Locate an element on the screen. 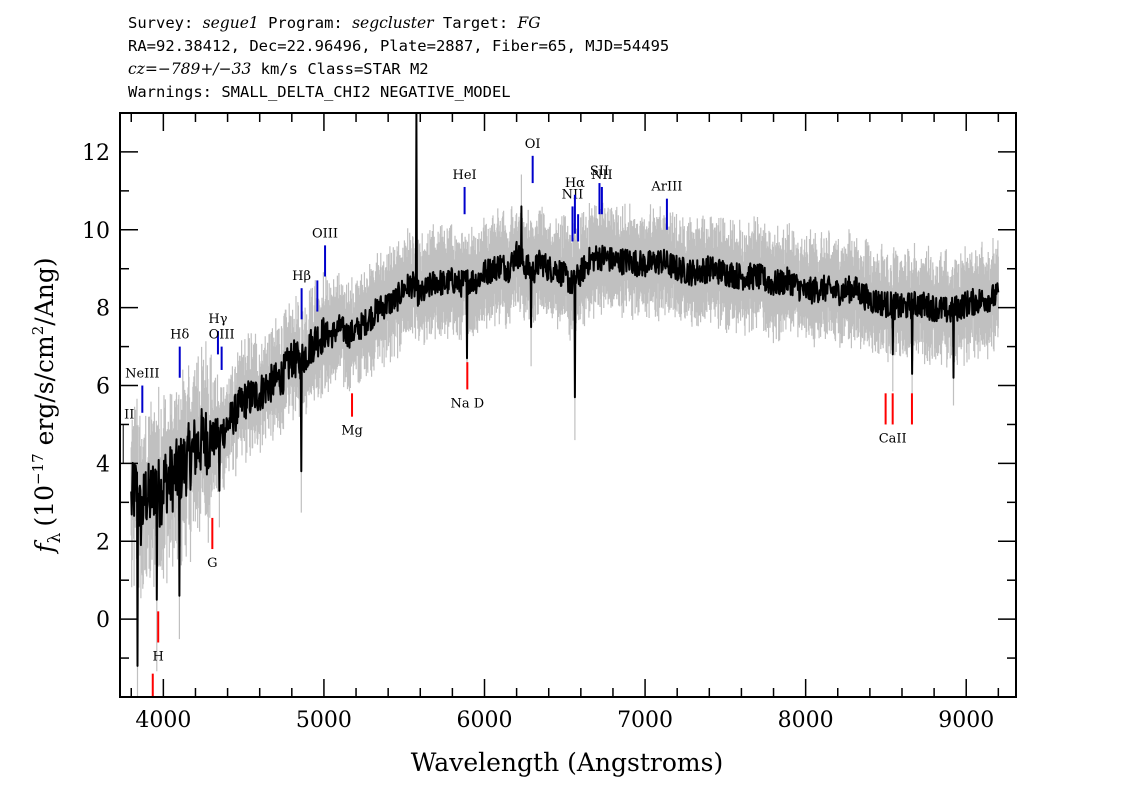 The height and width of the screenshot is (810, 1134). header-line-redshift: cz=−789+/−33 km/s Class=STAR M2 is located at coordinates (398, 69).